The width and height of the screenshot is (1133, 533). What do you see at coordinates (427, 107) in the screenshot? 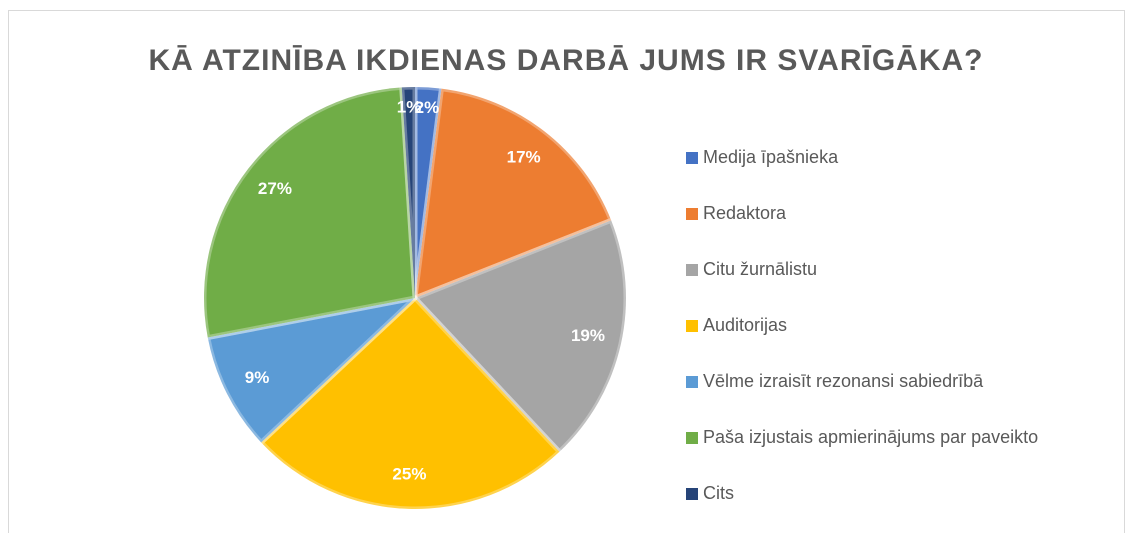
I see `data-label: 2%` at bounding box center [427, 107].